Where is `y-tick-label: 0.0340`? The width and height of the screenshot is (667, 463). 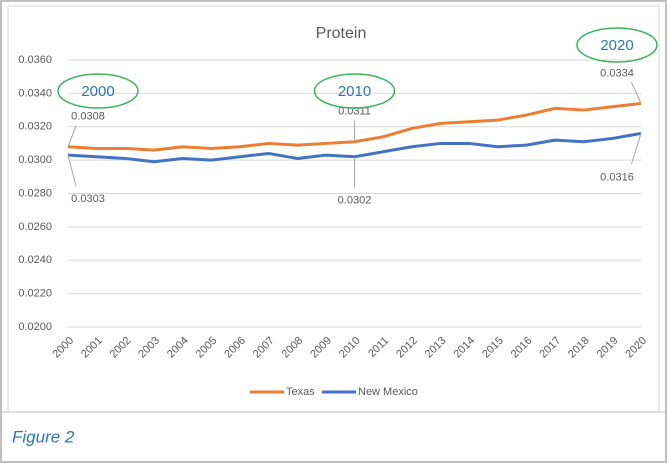 y-tick-label: 0.0340 is located at coordinates (35, 93).